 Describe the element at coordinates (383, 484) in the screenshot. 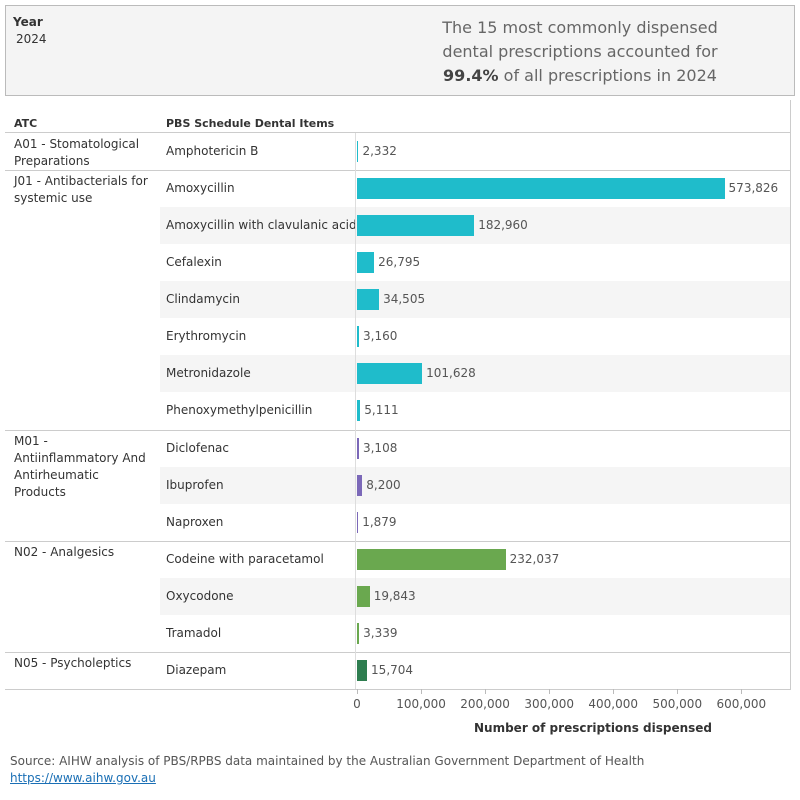

I see `value-label: 8,200` at that location.